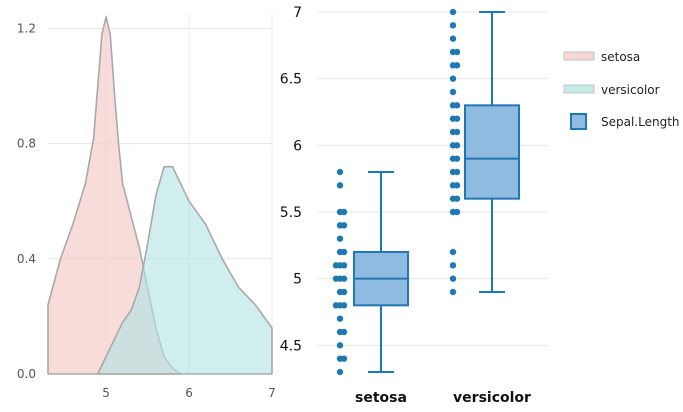 The height and width of the screenshot is (412, 683). Describe the element at coordinates (26, 259) in the screenshot. I see `density-ytick-label: 0.4` at that location.